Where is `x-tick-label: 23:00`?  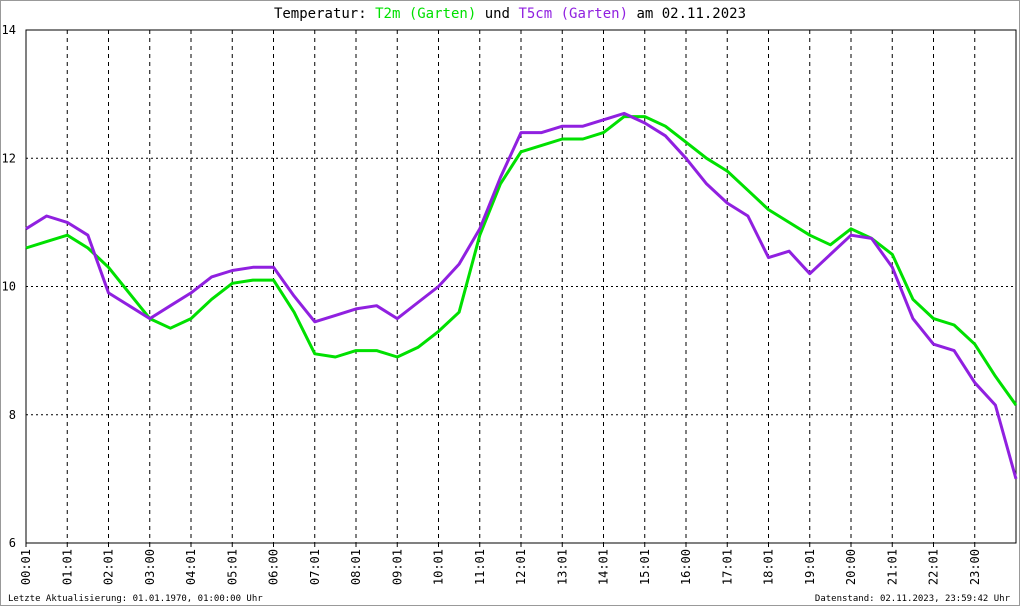 x-tick-label: 23:00 is located at coordinates (975, 567).